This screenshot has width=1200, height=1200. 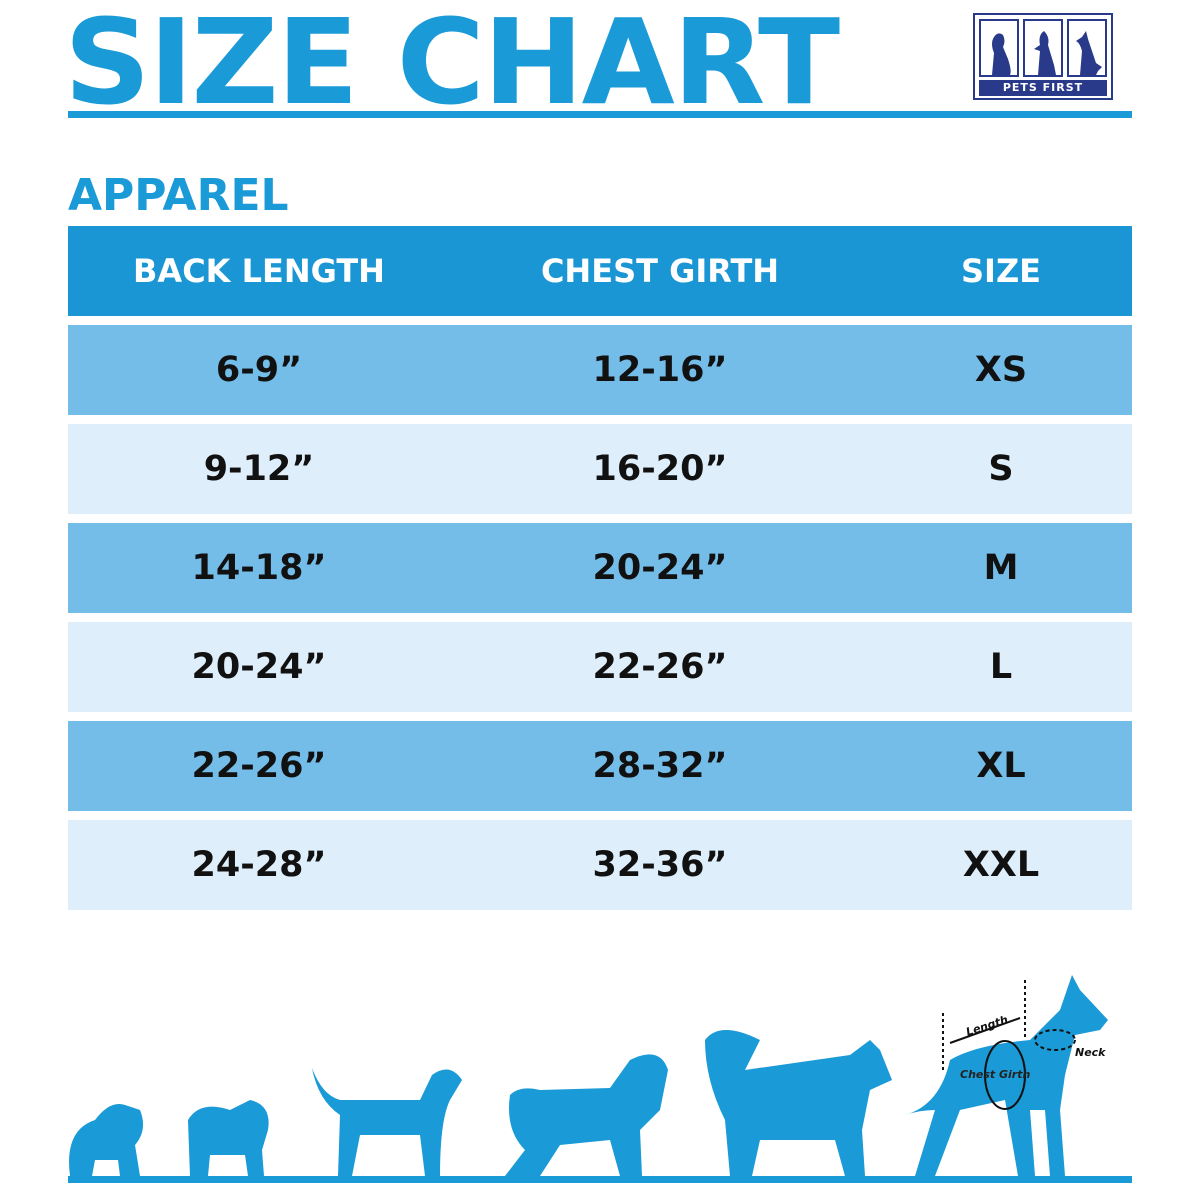 I want to click on dog-shepherd-icon, so click(x=1087, y=48).